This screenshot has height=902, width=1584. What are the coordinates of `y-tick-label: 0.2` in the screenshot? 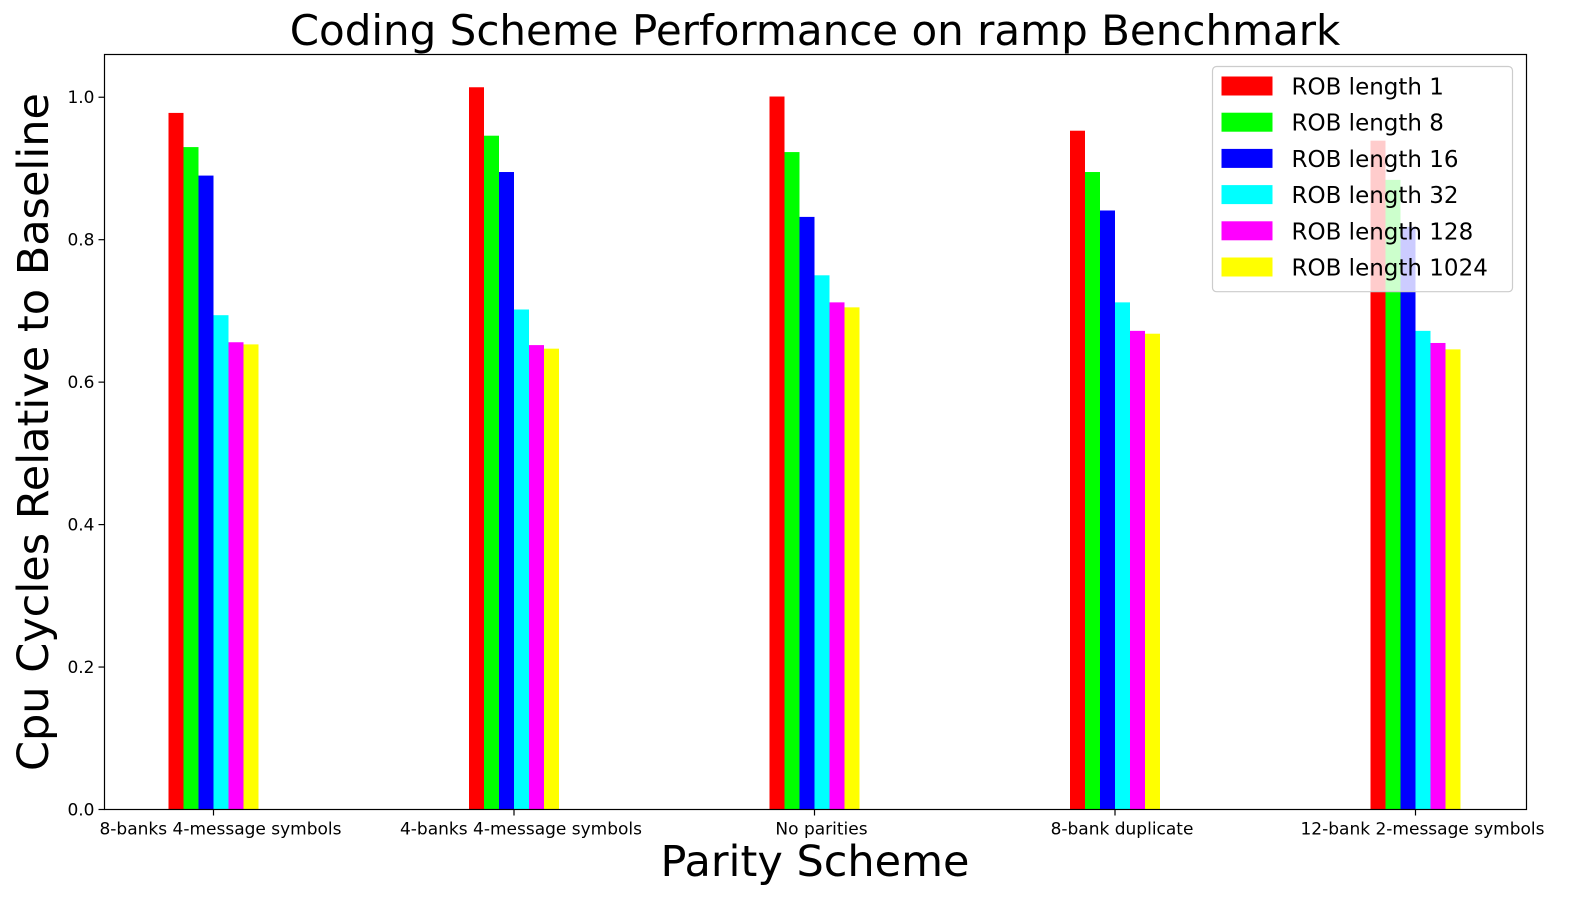 It's located at (80, 668).